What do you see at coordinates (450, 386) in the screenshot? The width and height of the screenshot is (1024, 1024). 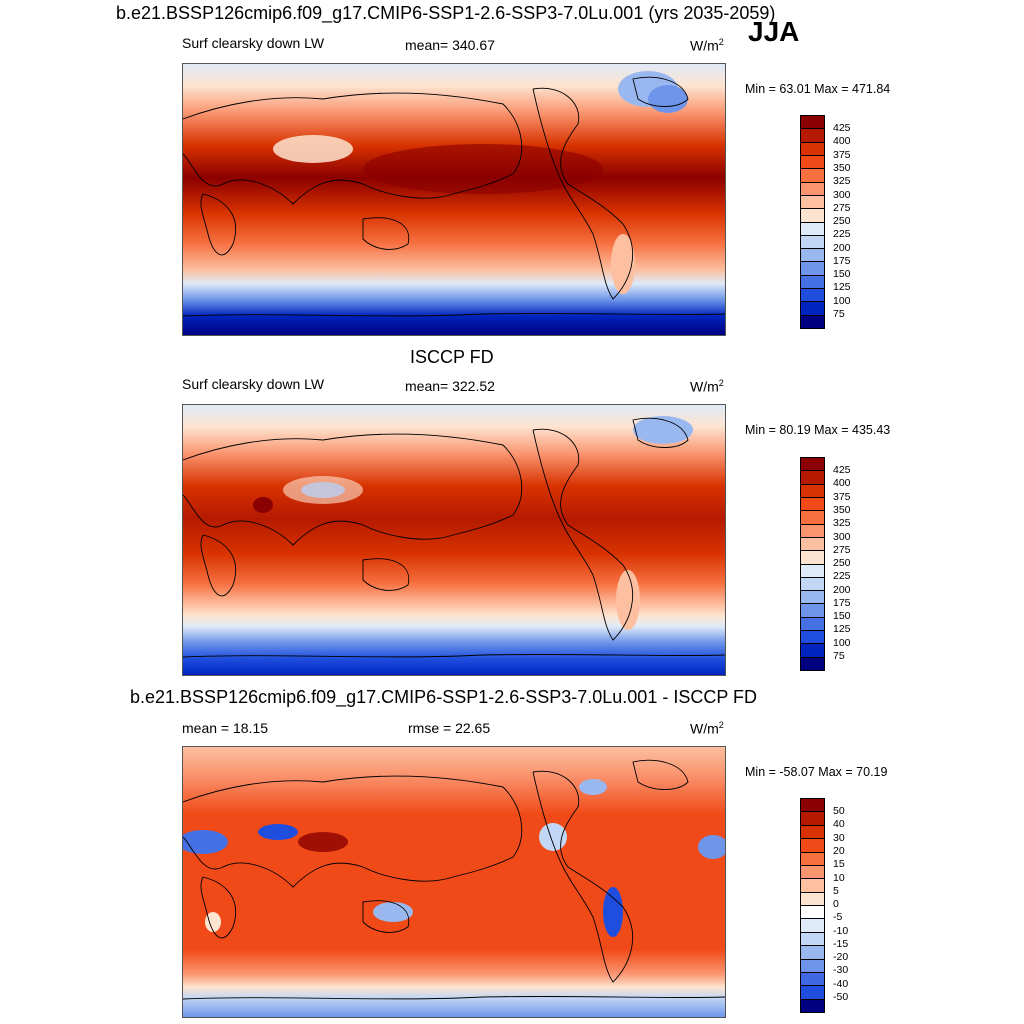 I see `panel2-mean: mean= 322.52` at bounding box center [450, 386].